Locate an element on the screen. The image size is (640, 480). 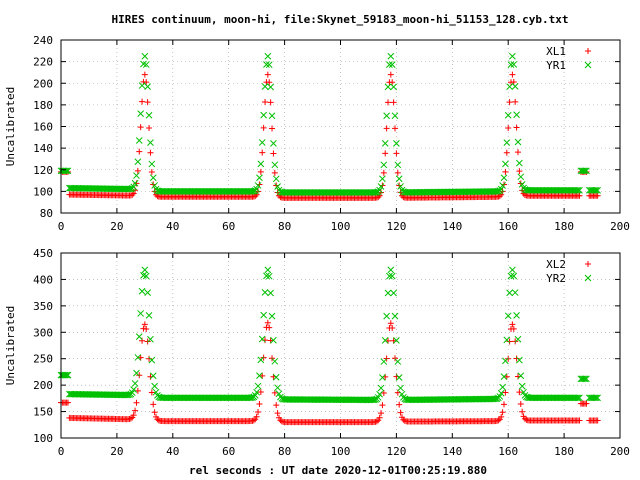
y-tick-label-5: 180 is located at coordinates (43, 105).